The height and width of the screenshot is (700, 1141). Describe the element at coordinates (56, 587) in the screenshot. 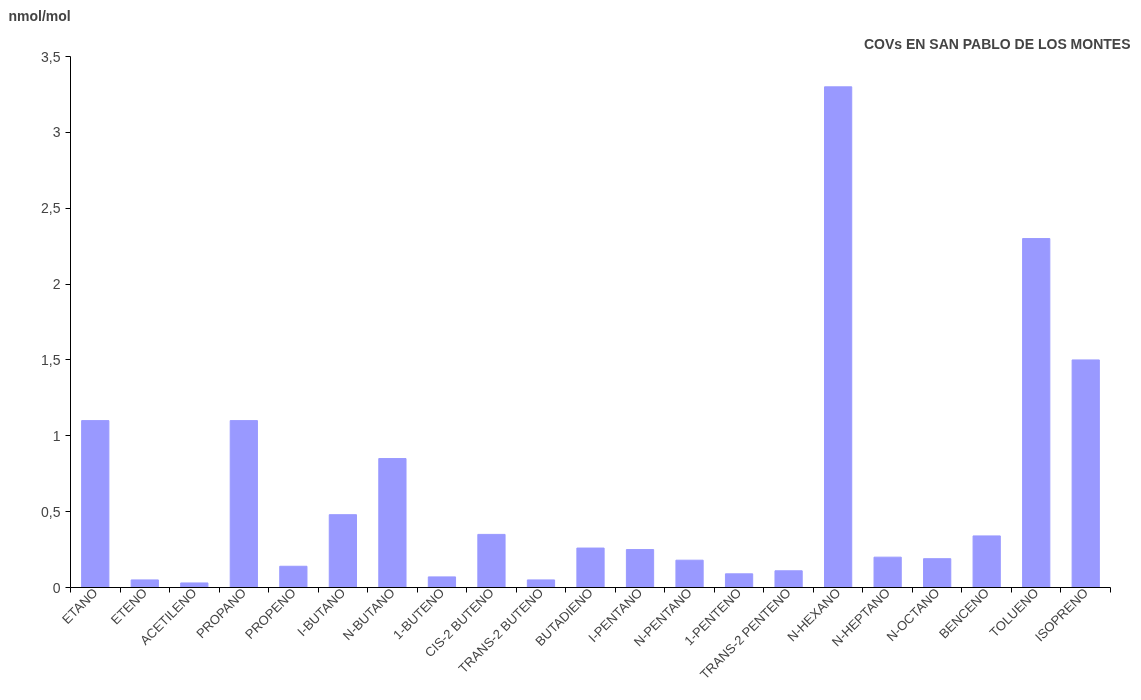

I see `y-tick-label: 0` at that location.